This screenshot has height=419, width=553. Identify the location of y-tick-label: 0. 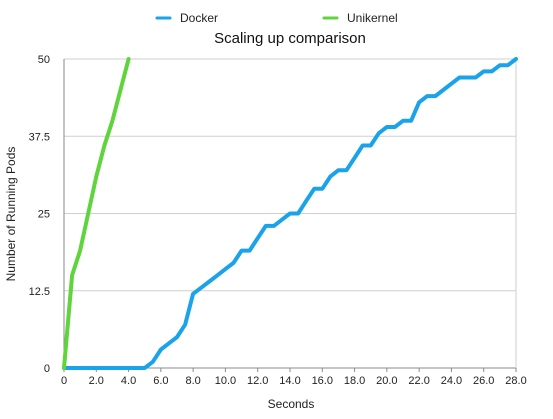
(47, 369).